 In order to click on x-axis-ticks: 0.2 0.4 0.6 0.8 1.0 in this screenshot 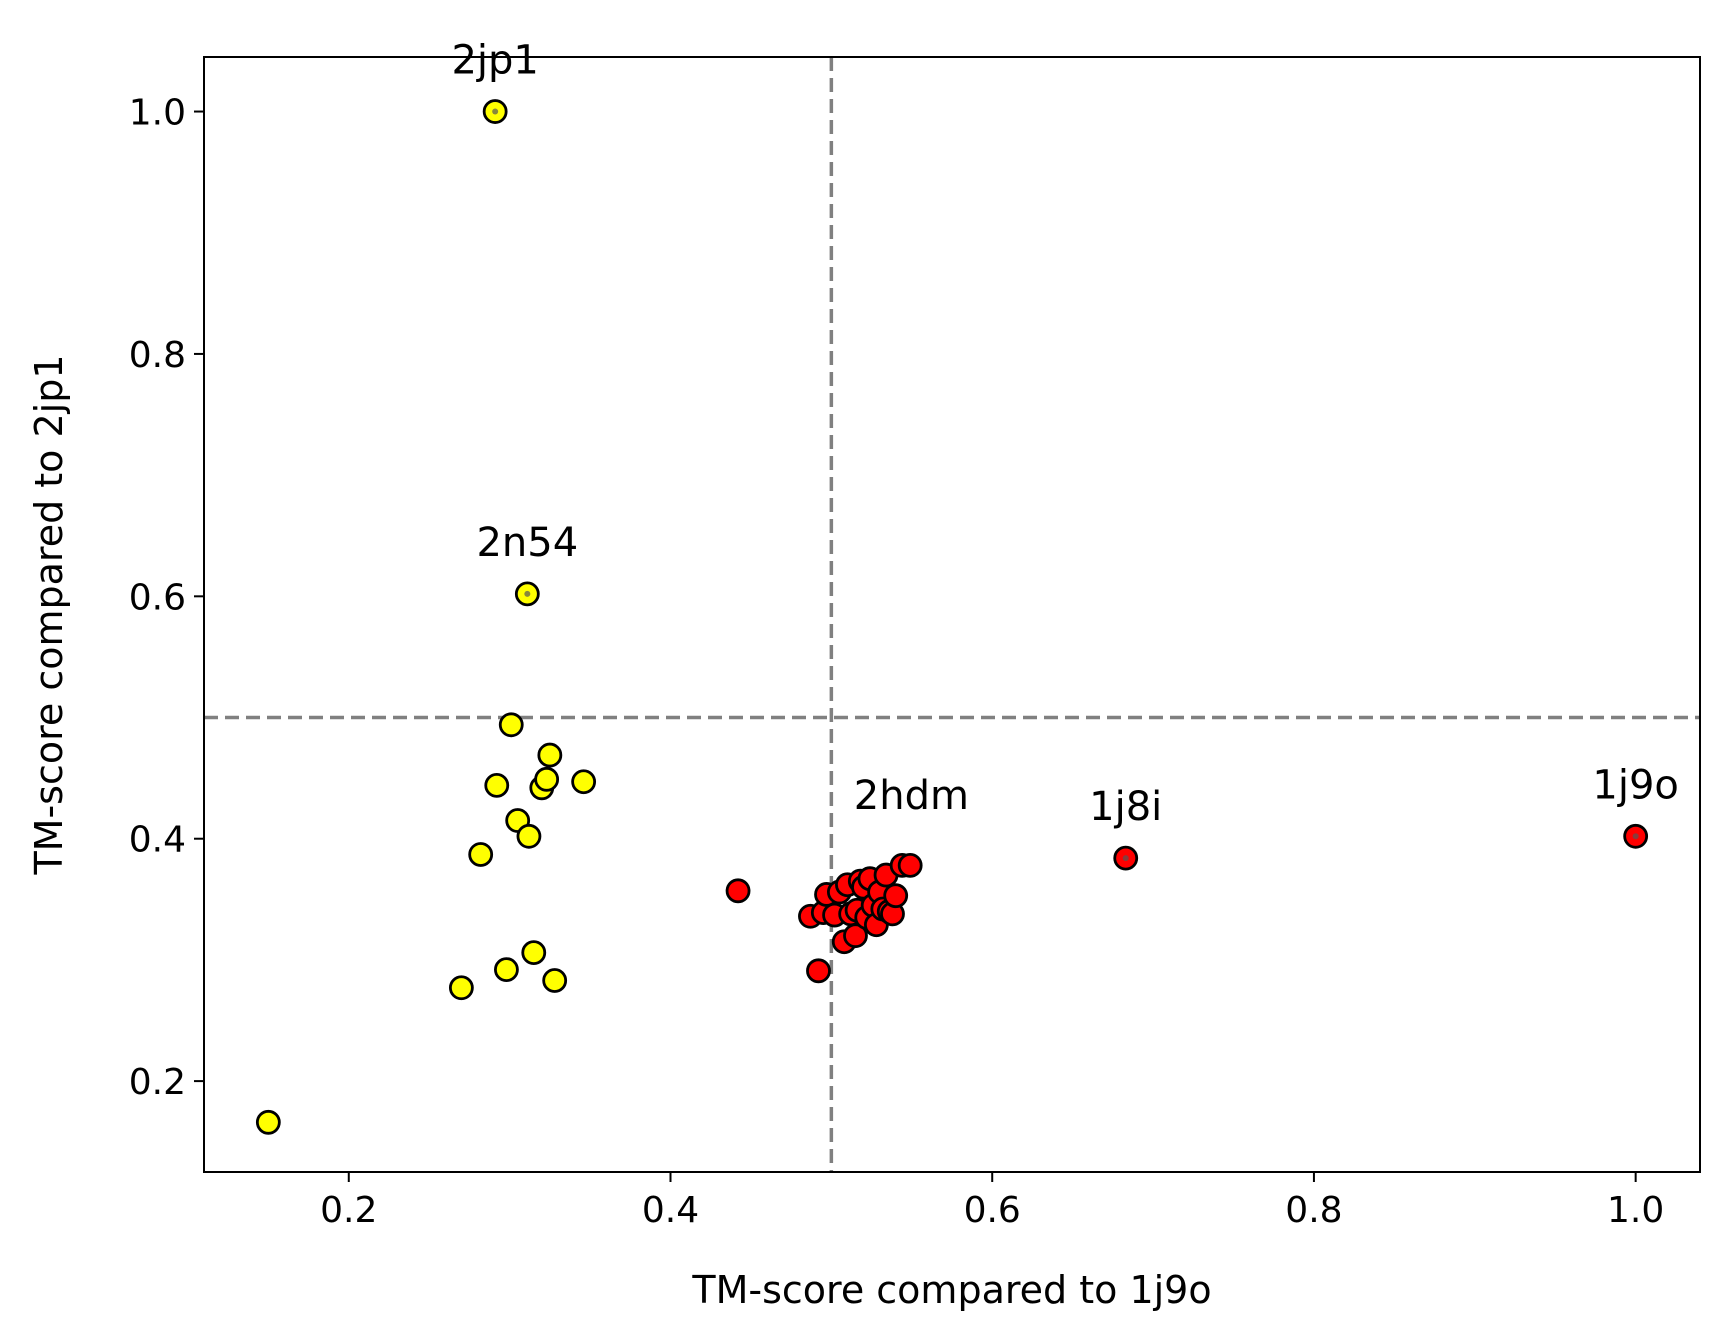, I will do `click(992, 1201)`.